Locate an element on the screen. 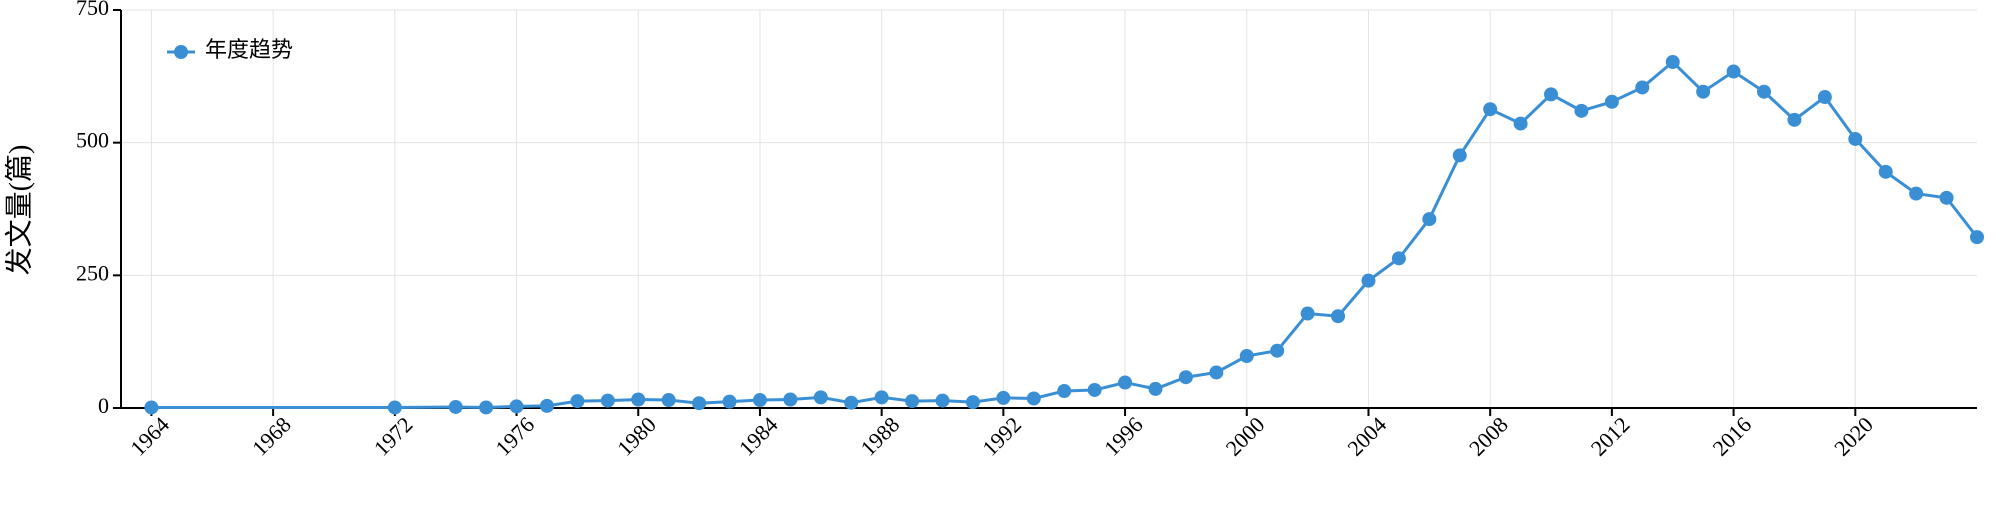  x-tick-label: 2004 is located at coordinates (1366, 436).